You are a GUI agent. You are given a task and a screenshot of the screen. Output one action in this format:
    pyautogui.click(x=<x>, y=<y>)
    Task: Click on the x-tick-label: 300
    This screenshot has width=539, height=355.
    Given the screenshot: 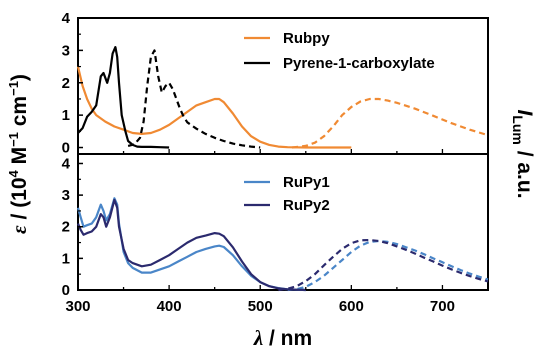 What is the action you would take?
    pyautogui.click(x=77, y=306)
    